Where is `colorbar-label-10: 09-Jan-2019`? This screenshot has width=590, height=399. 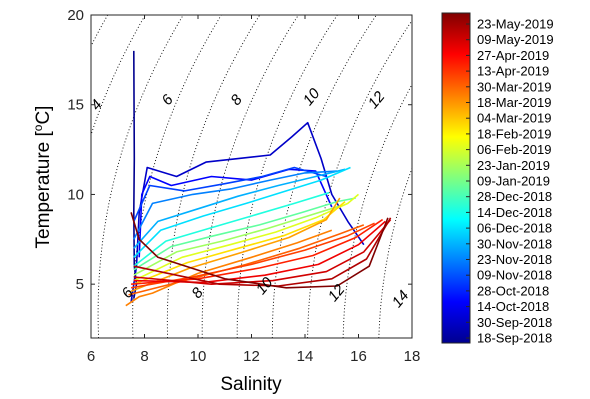 colorbar-label-10: 09-Jan-2019 is located at coordinates (513, 181).